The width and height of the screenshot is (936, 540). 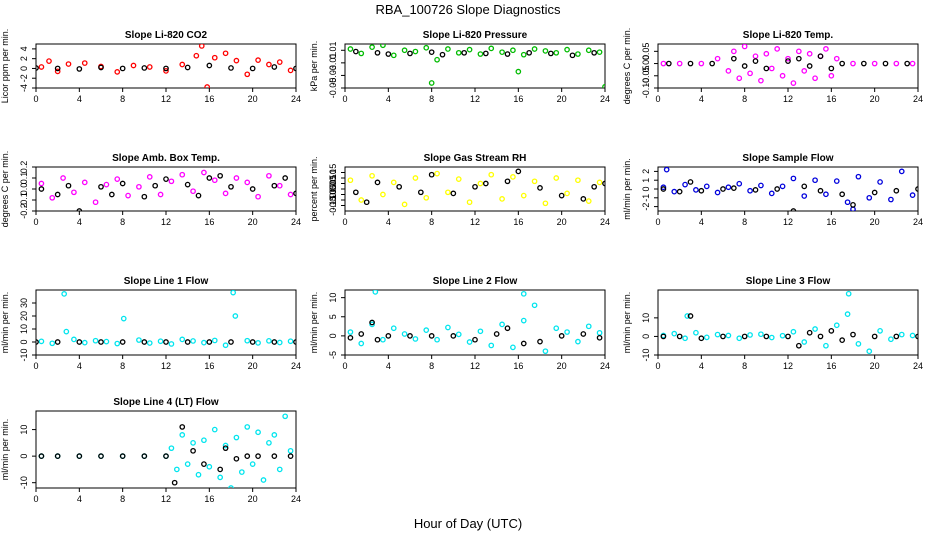 What do you see at coordinates (333, 51) in the screenshot?
I see `y-tick-label: 0.01` at bounding box center [333, 51].